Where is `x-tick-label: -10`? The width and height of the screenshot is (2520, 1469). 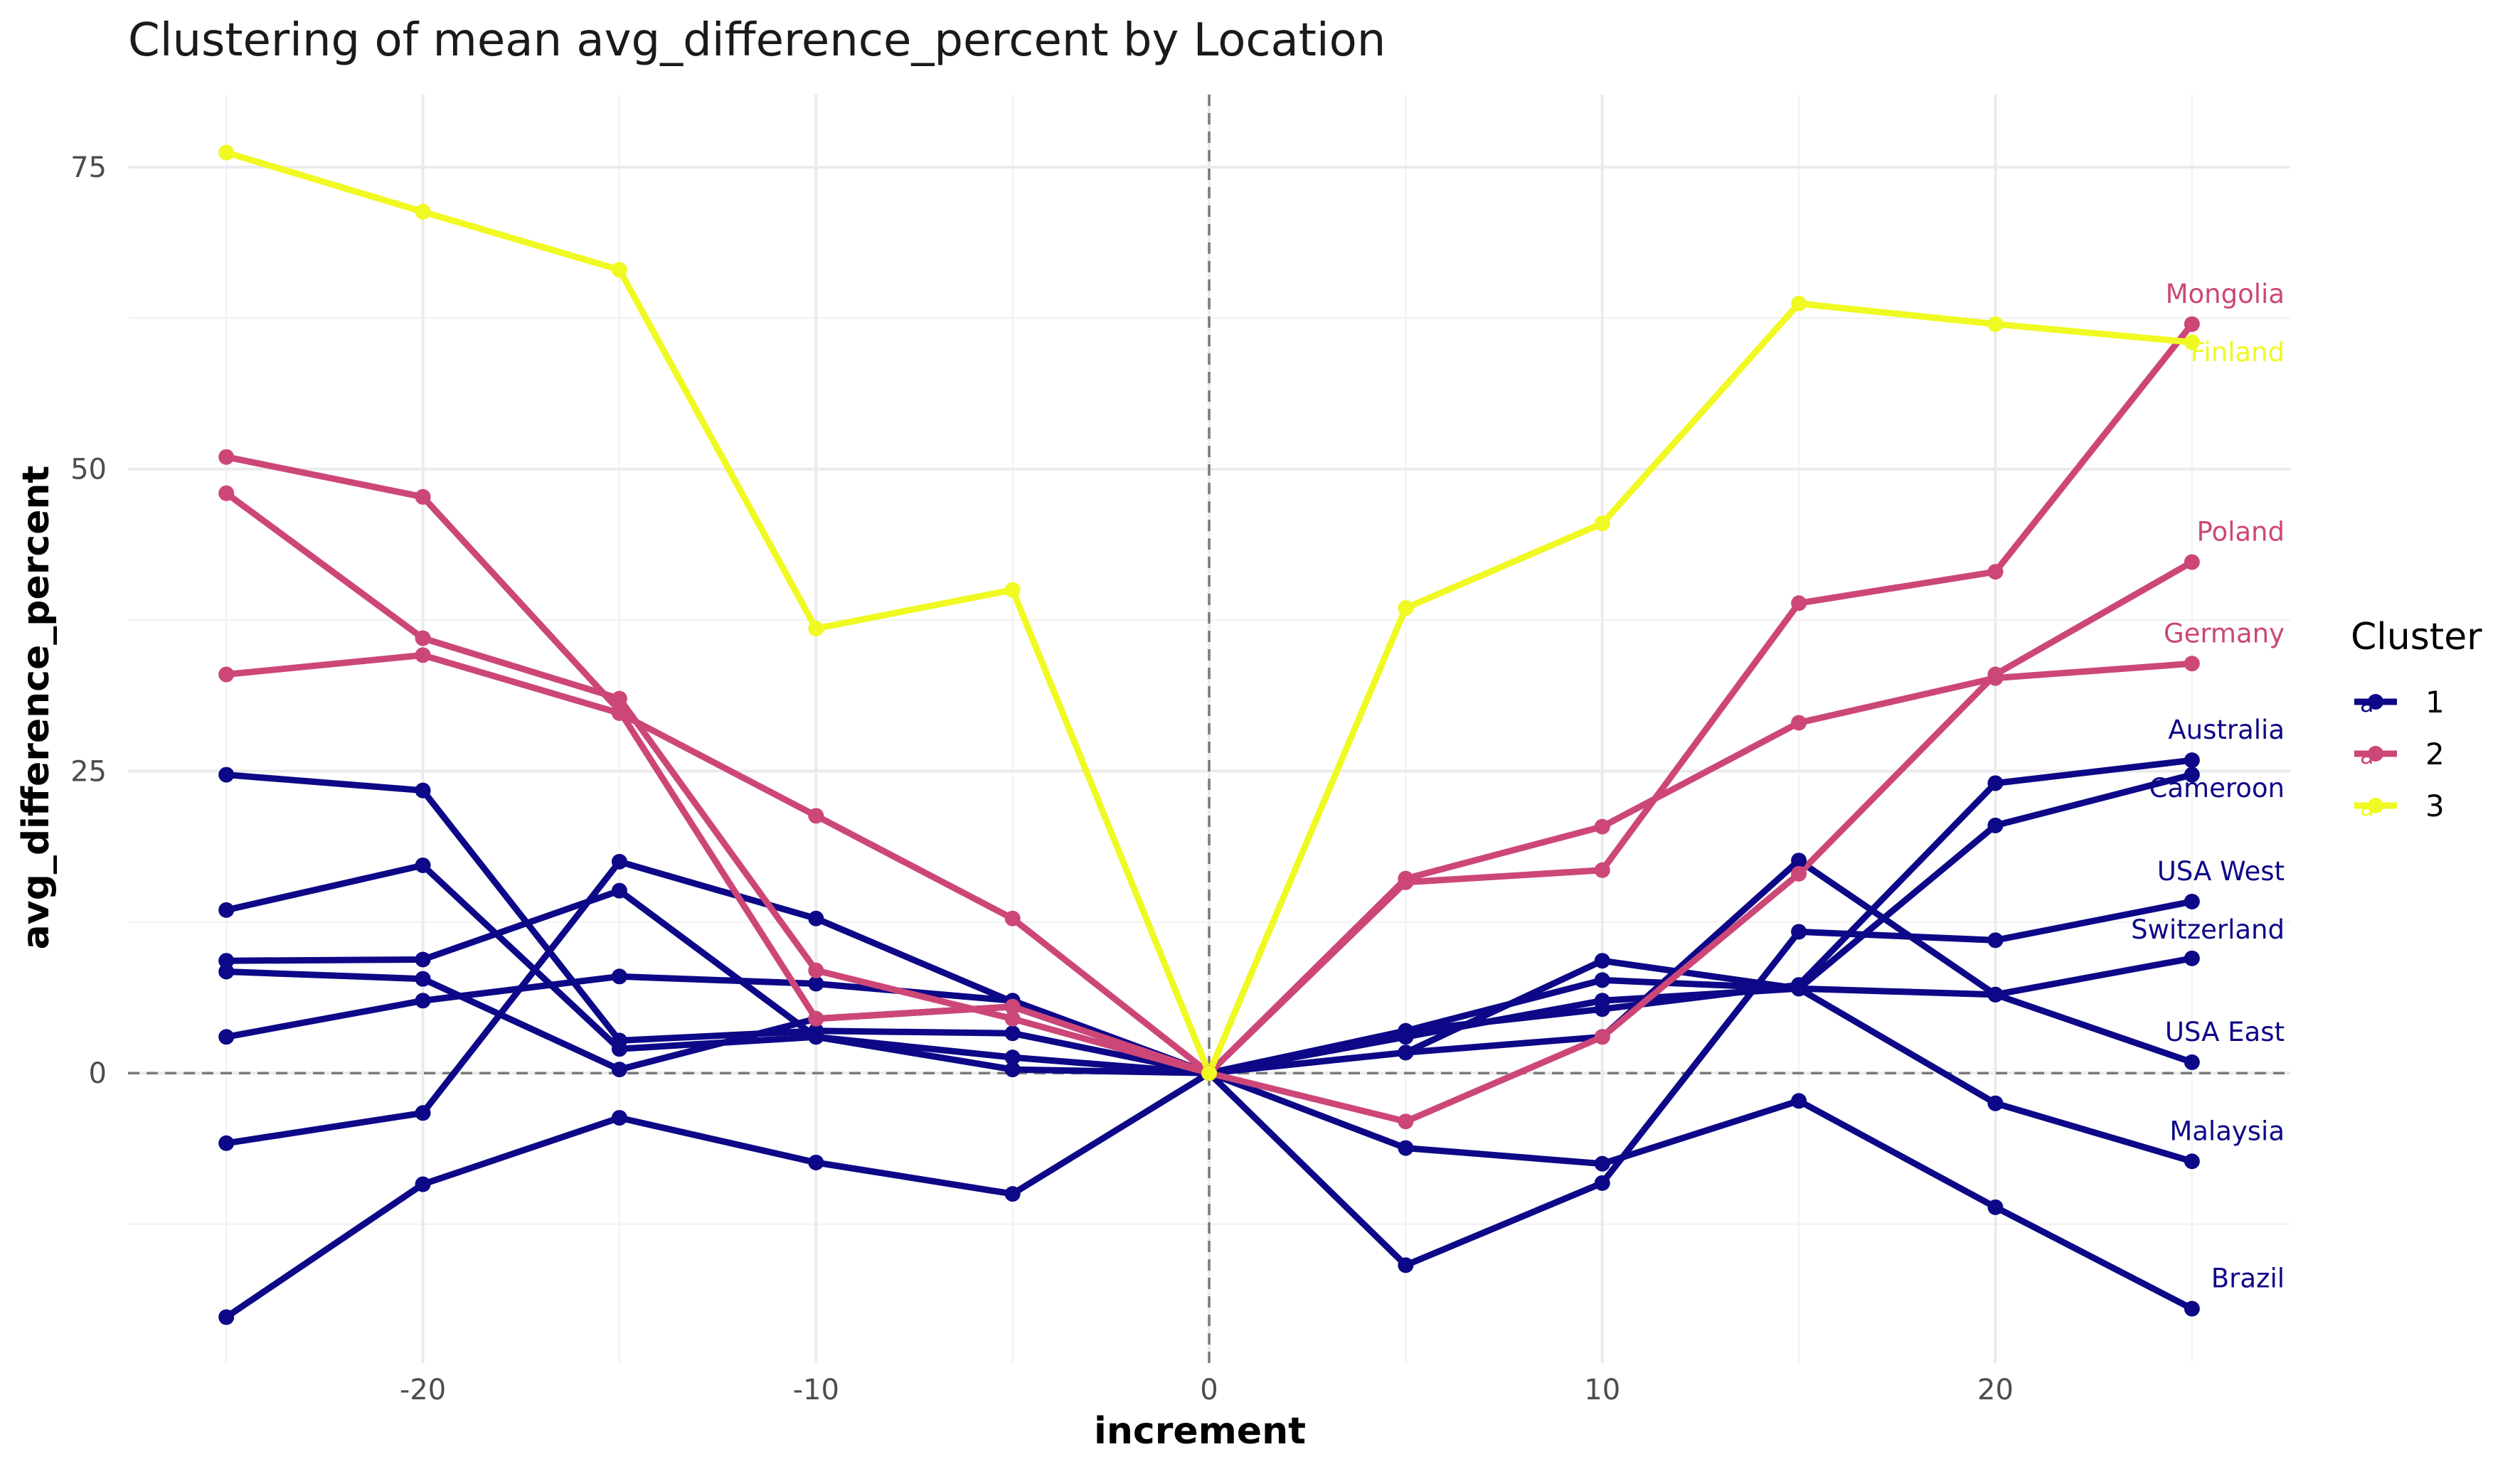 x-tick-label: -10 is located at coordinates (816, 1390).